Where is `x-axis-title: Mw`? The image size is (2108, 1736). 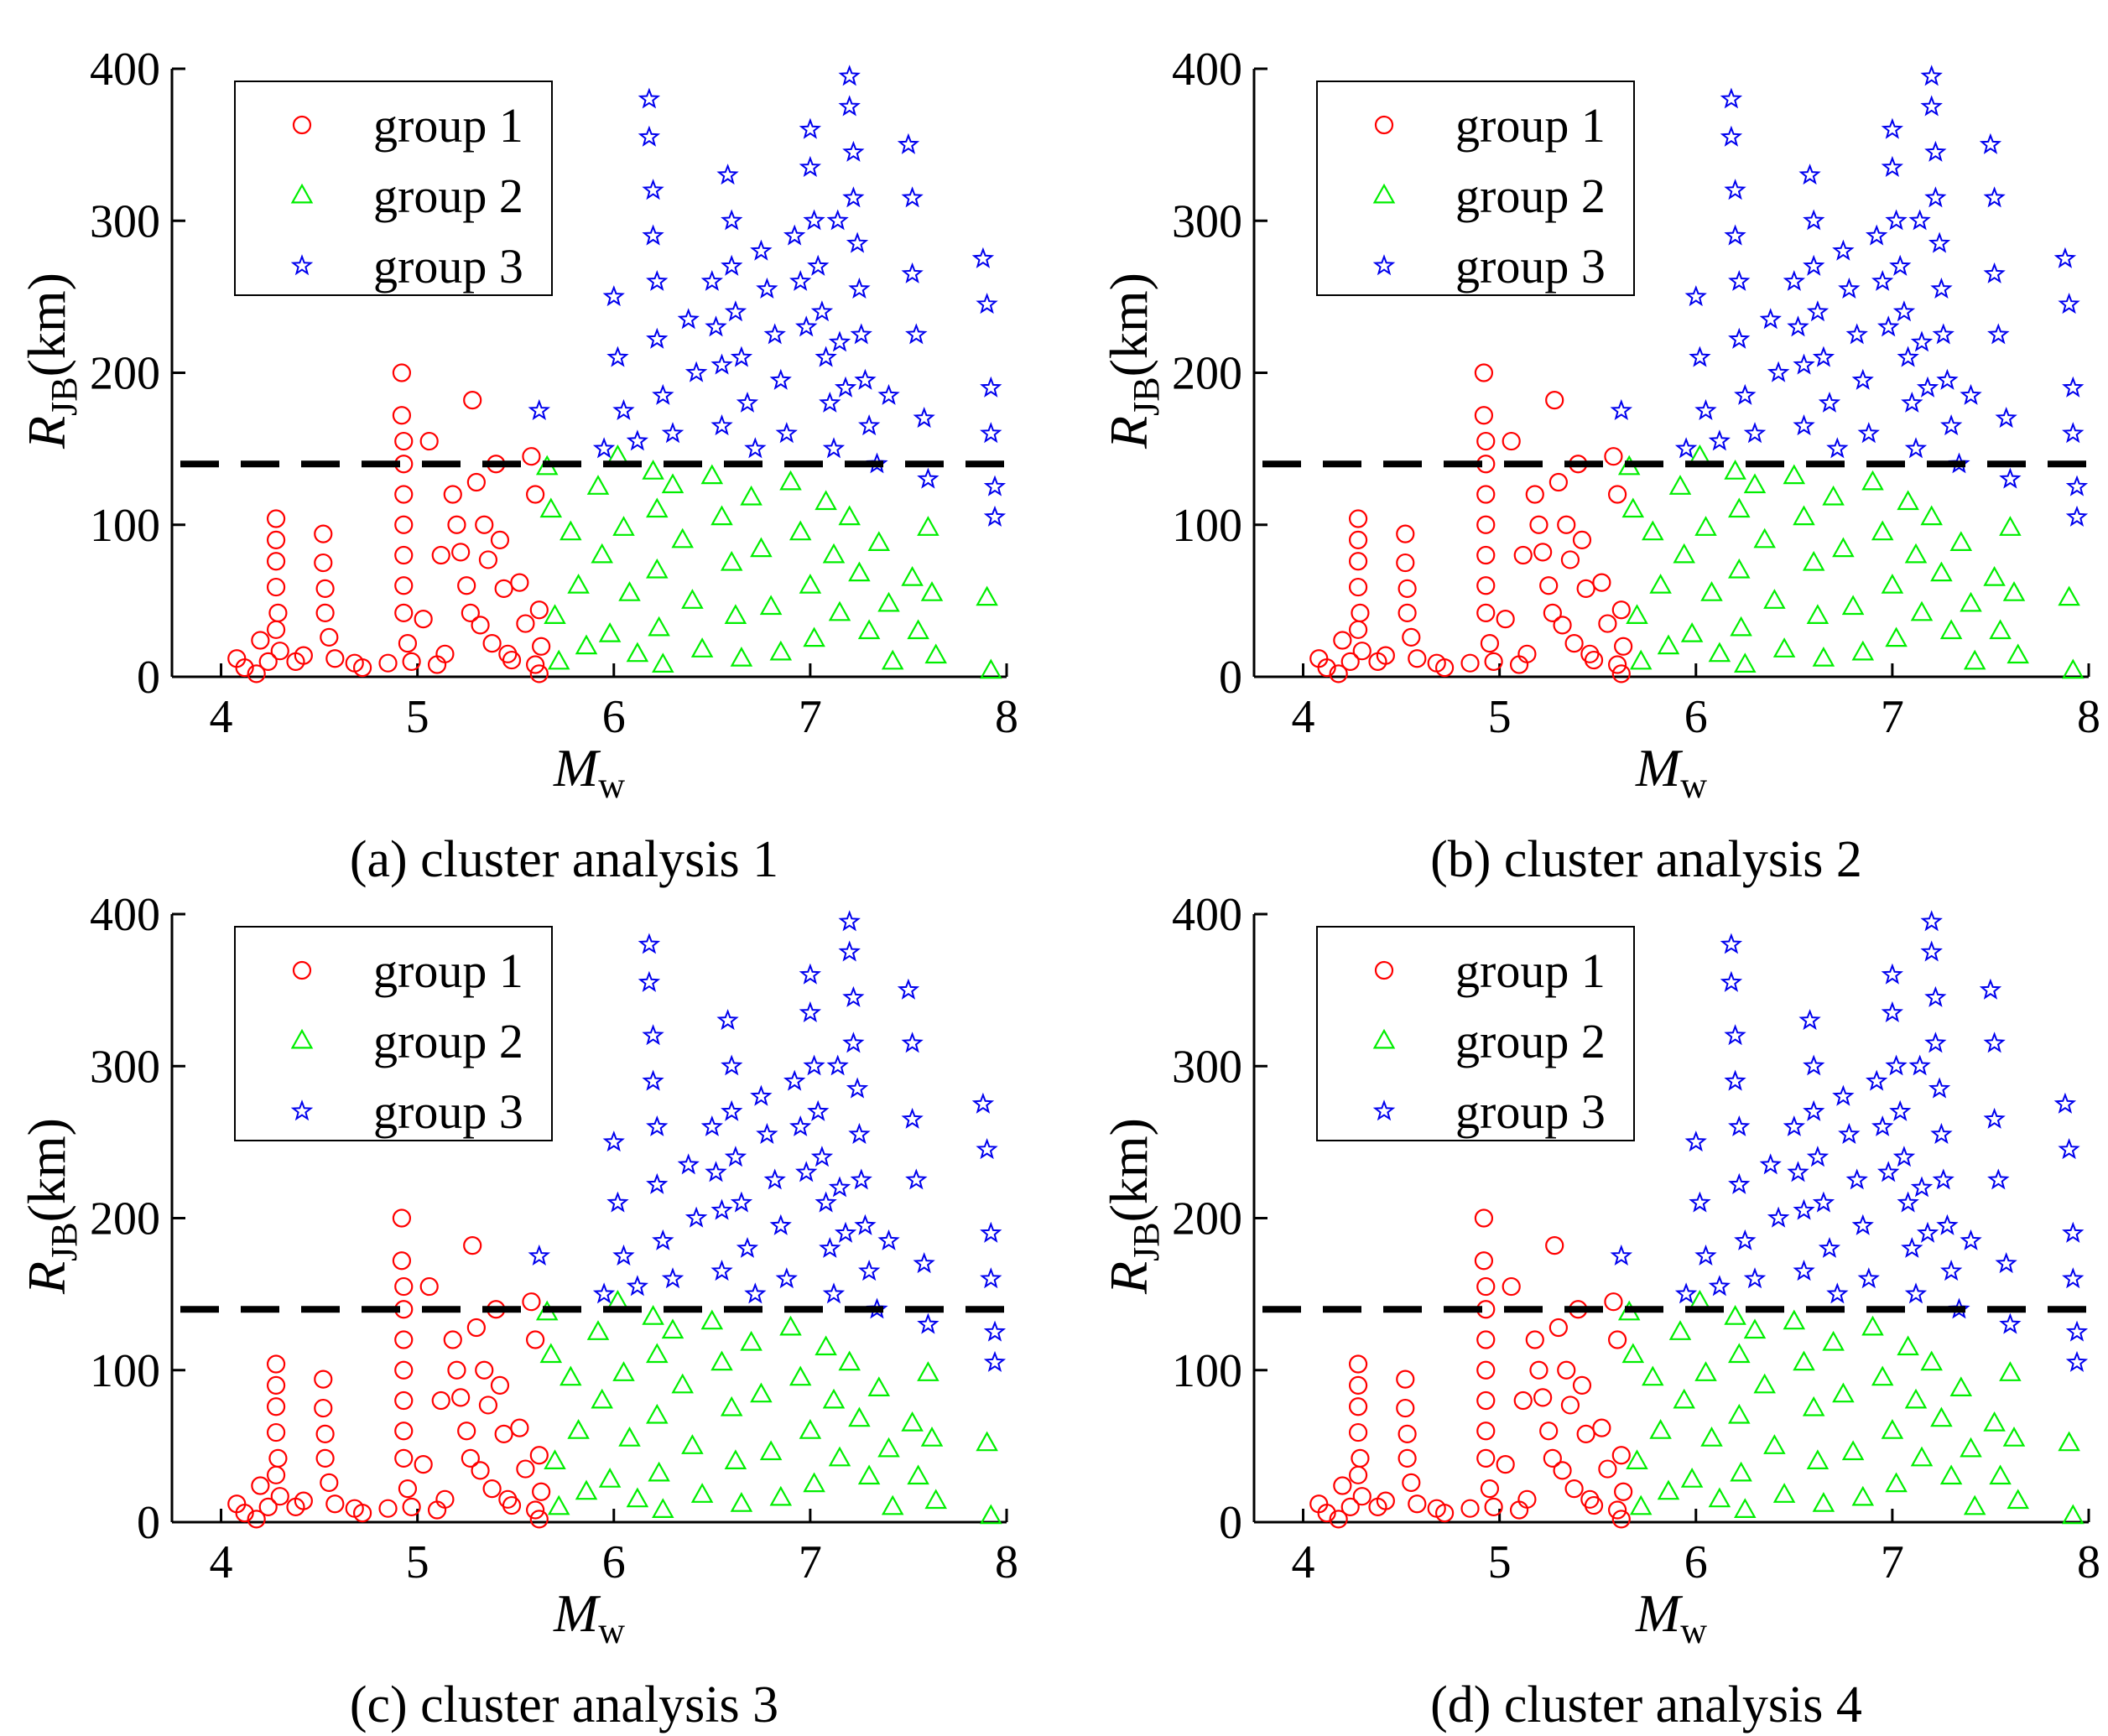 x-axis-title: Mw is located at coordinates (589, 772).